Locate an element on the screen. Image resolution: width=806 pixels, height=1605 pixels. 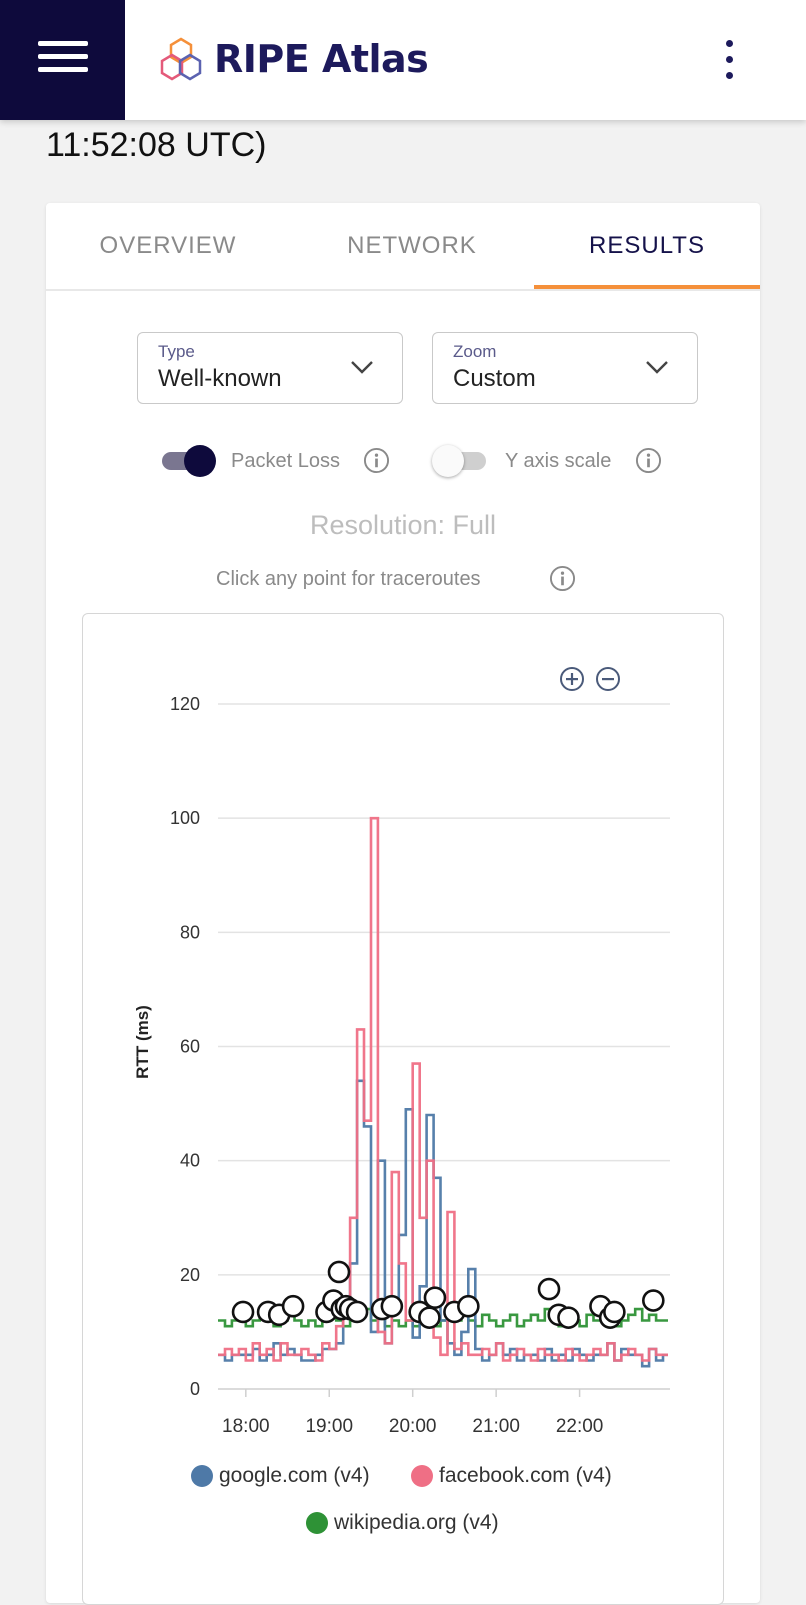
y-axis-label: RTT (ms) is located at coordinates (142, 1042).